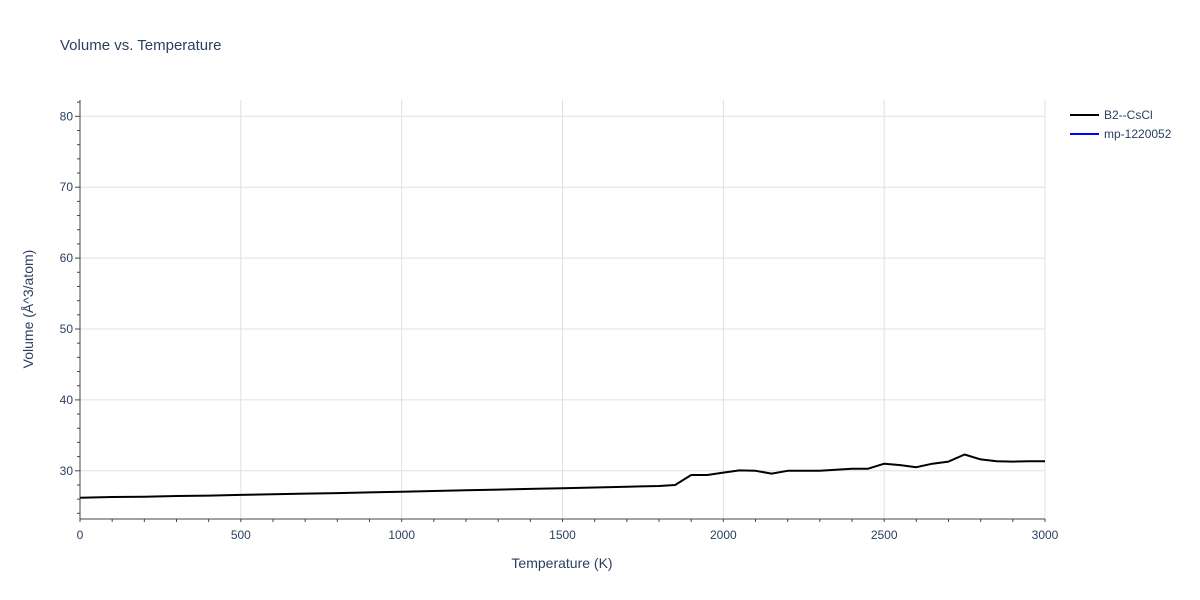  I want to click on y-tick-label: 40, so click(67, 400).